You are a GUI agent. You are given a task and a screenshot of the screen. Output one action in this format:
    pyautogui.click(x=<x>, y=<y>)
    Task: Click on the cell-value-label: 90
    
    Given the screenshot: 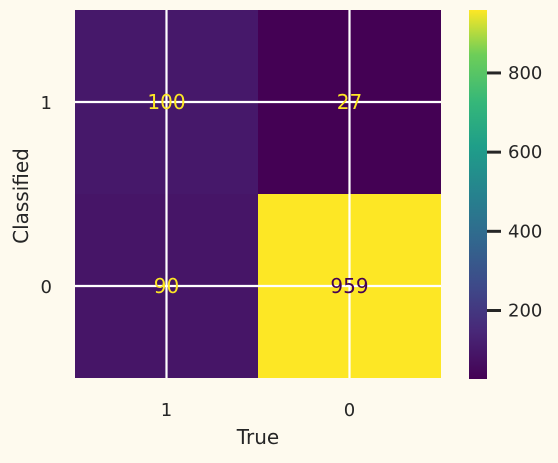 What is the action you would take?
    pyautogui.click(x=166, y=286)
    